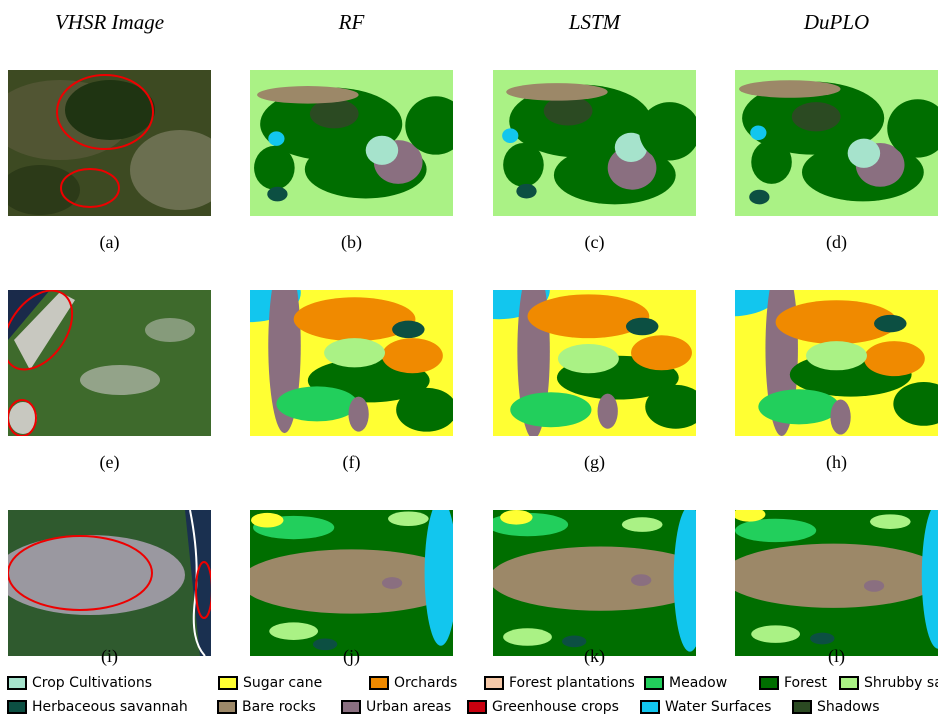 This screenshot has width=938, height=719. Describe the element at coordinates (110, 462) in the screenshot. I see `panel-caption: (e)` at that location.